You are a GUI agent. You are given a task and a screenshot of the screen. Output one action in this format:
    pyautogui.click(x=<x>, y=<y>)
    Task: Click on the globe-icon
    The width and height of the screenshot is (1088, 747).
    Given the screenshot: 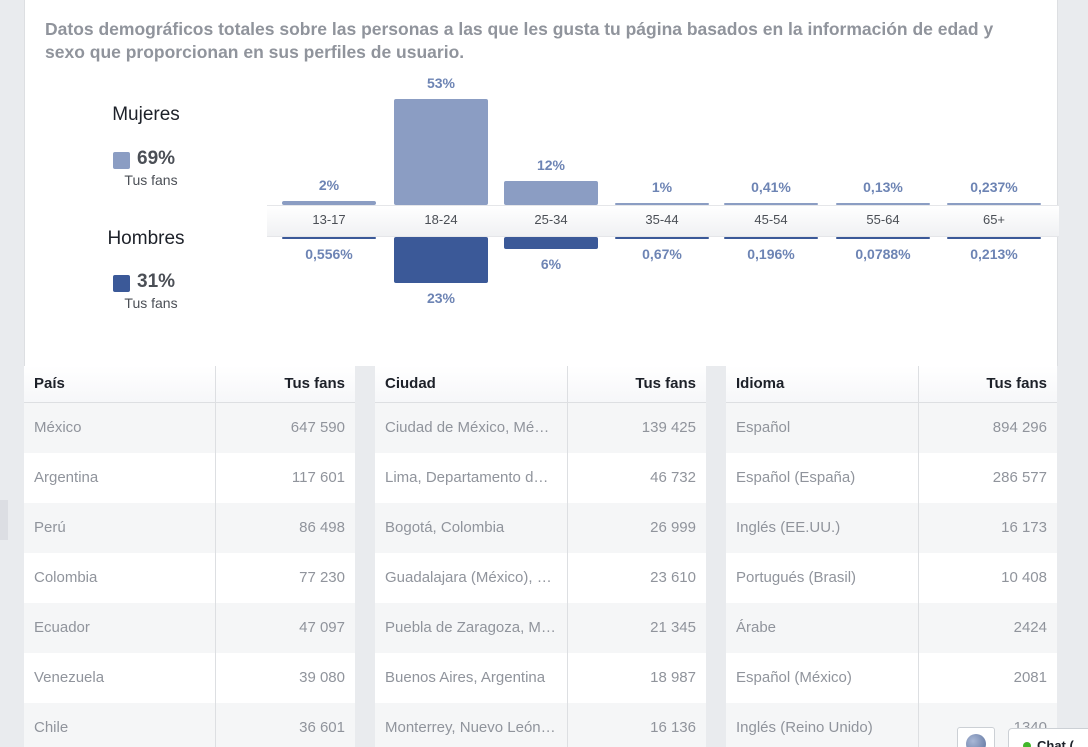 What is the action you would take?
    pyautogui.click(x=976, y=737)
    